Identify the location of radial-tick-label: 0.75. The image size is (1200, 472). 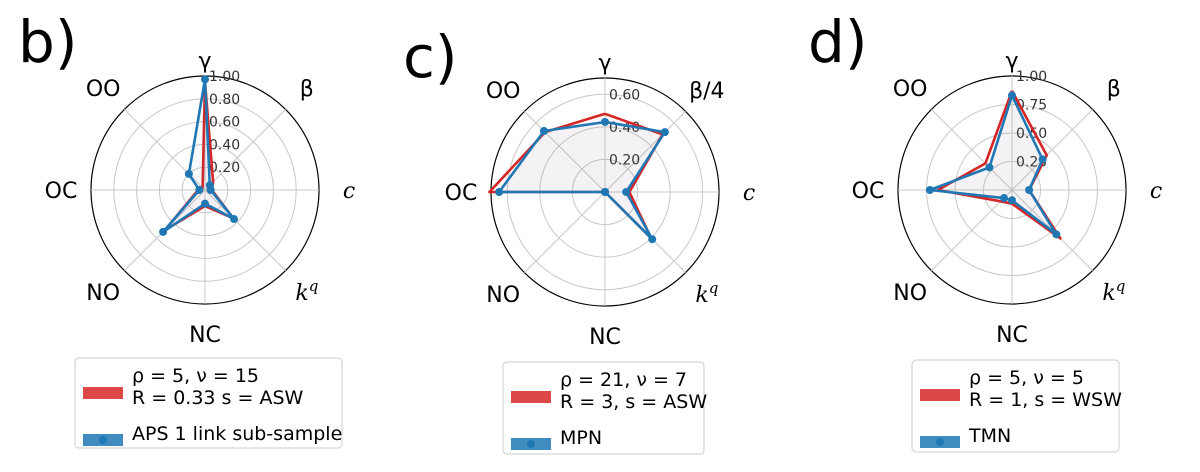
(1031, 106).